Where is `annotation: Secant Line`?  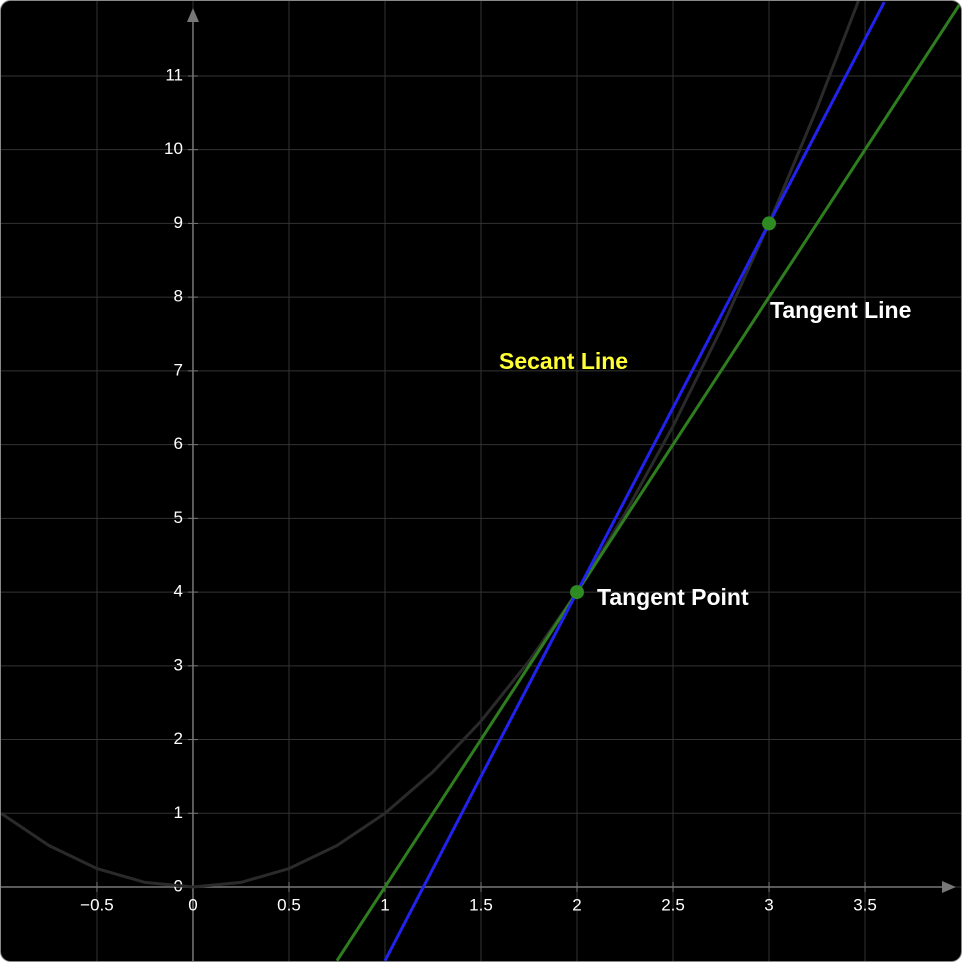 annotation: Secant Line is located at coordinates (563, 361).